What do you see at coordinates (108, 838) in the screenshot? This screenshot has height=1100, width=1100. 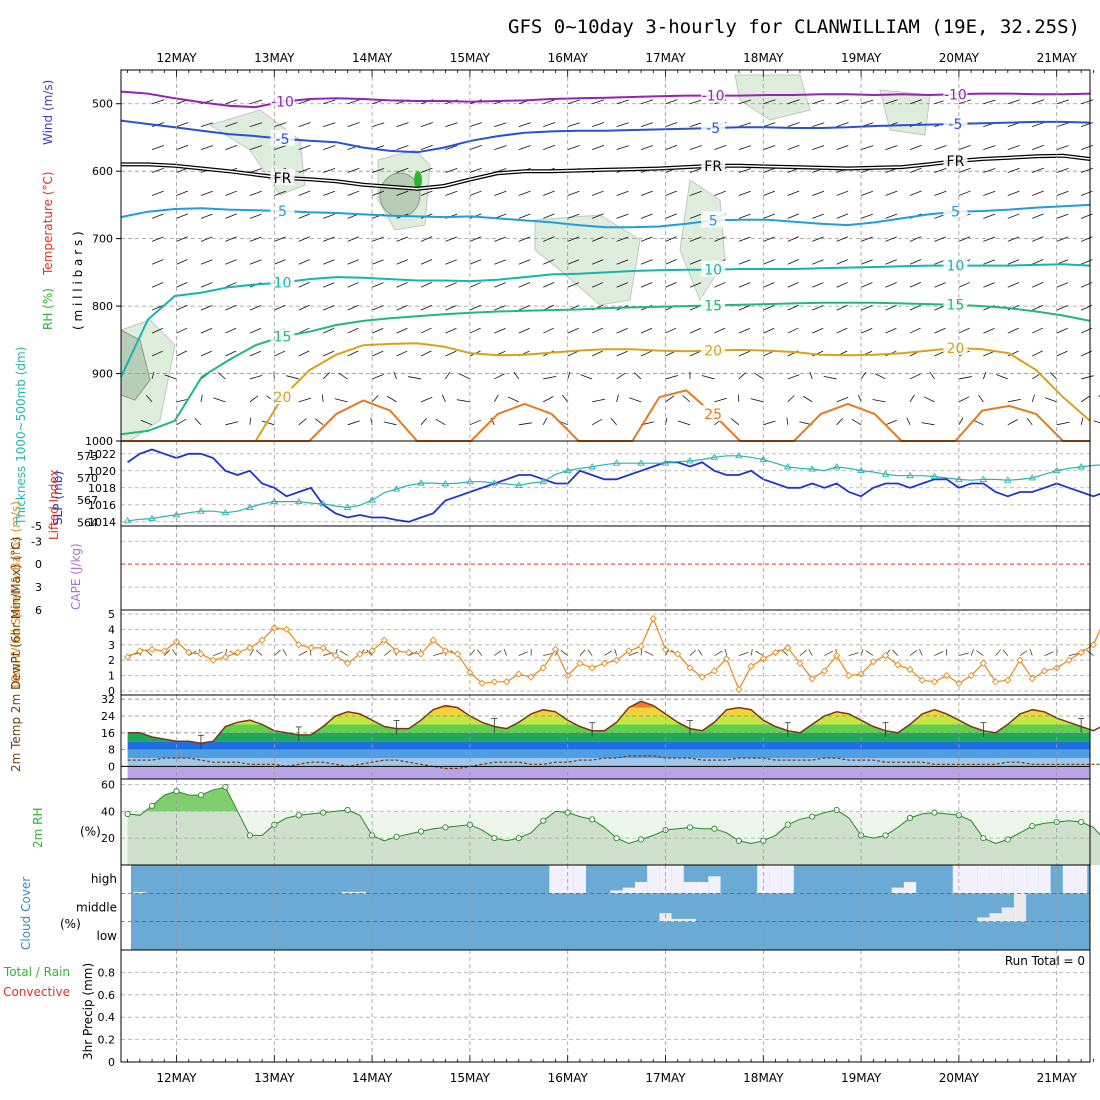 I see `rh-tick-label: 20` at bounding box center [108, 838].